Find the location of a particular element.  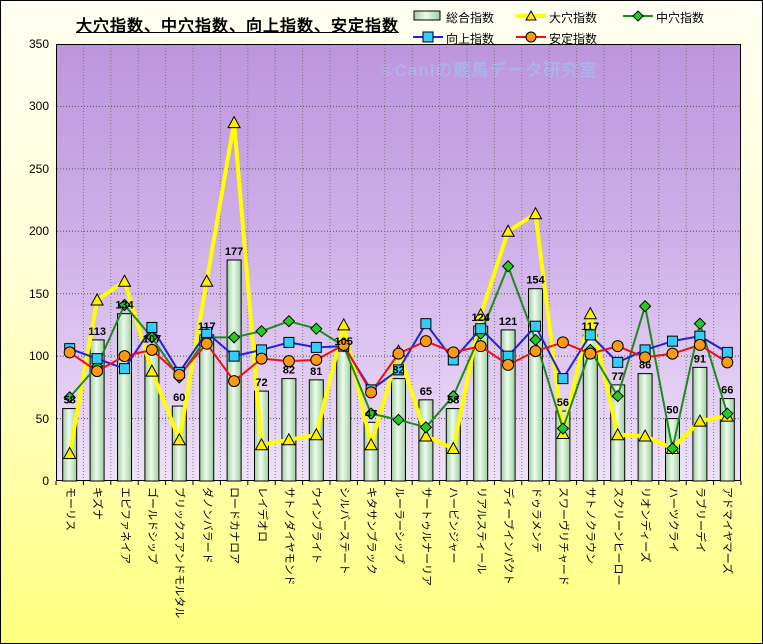

x-axis-label-ロードカナロア: ロードカナロア is located at coordinates (234, 525).